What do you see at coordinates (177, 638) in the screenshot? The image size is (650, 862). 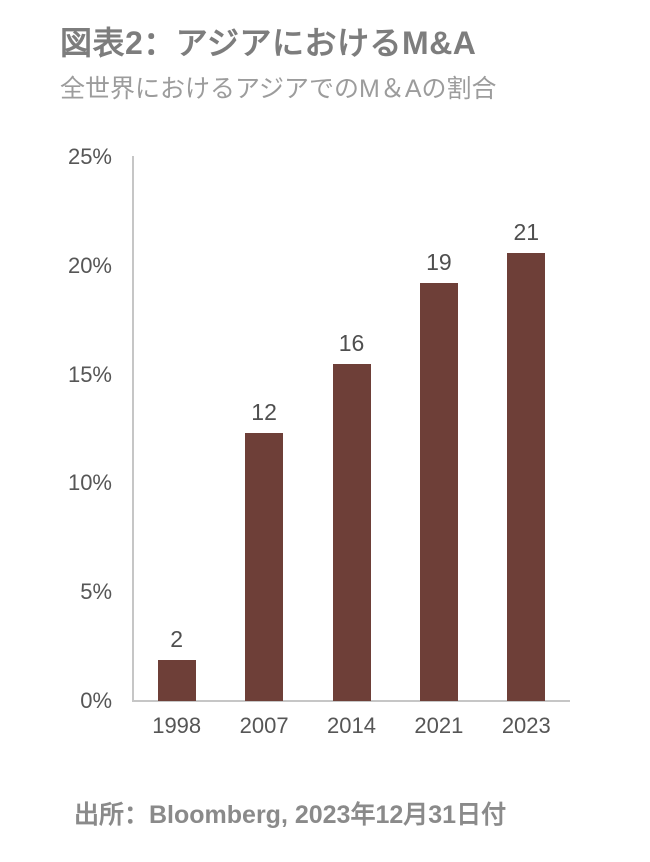 I see `bar-value-label: 2` at bounding box center [177, 638].